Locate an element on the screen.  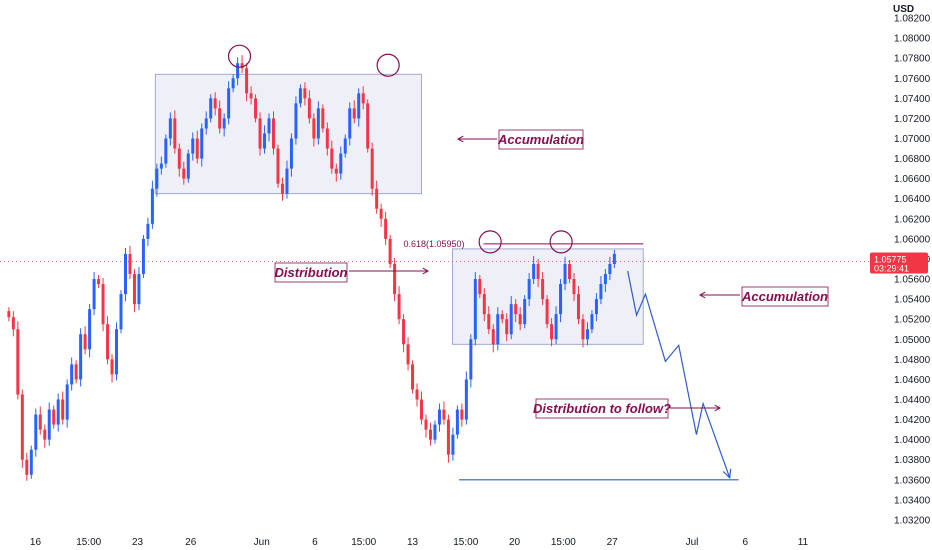
price-tick-label: 1.04600 is located at coordinates (912, 380).